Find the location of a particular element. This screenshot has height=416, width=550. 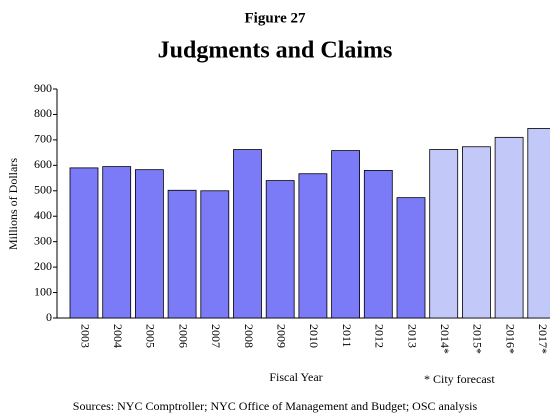

x-tick-label: 2003 is located at coordinates (85, 336).